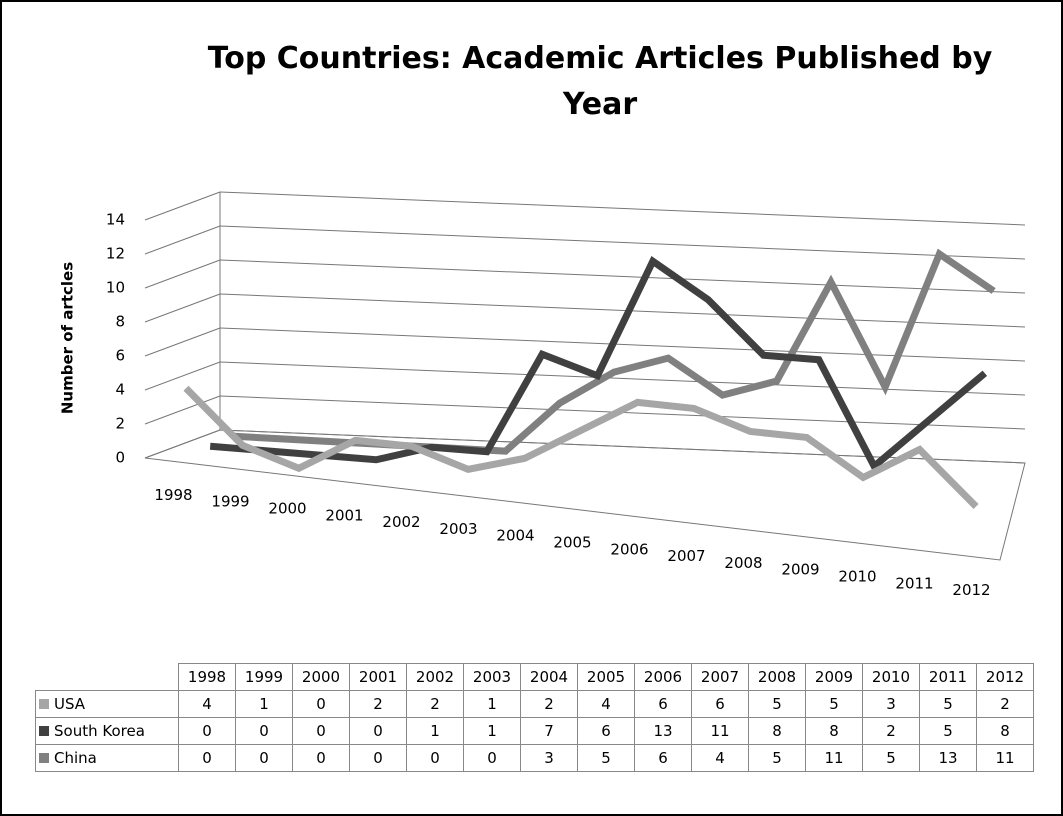 The height and width of the screenshot is (816, 1063). I want to click on header-cell: 2006, so click(663, 677).